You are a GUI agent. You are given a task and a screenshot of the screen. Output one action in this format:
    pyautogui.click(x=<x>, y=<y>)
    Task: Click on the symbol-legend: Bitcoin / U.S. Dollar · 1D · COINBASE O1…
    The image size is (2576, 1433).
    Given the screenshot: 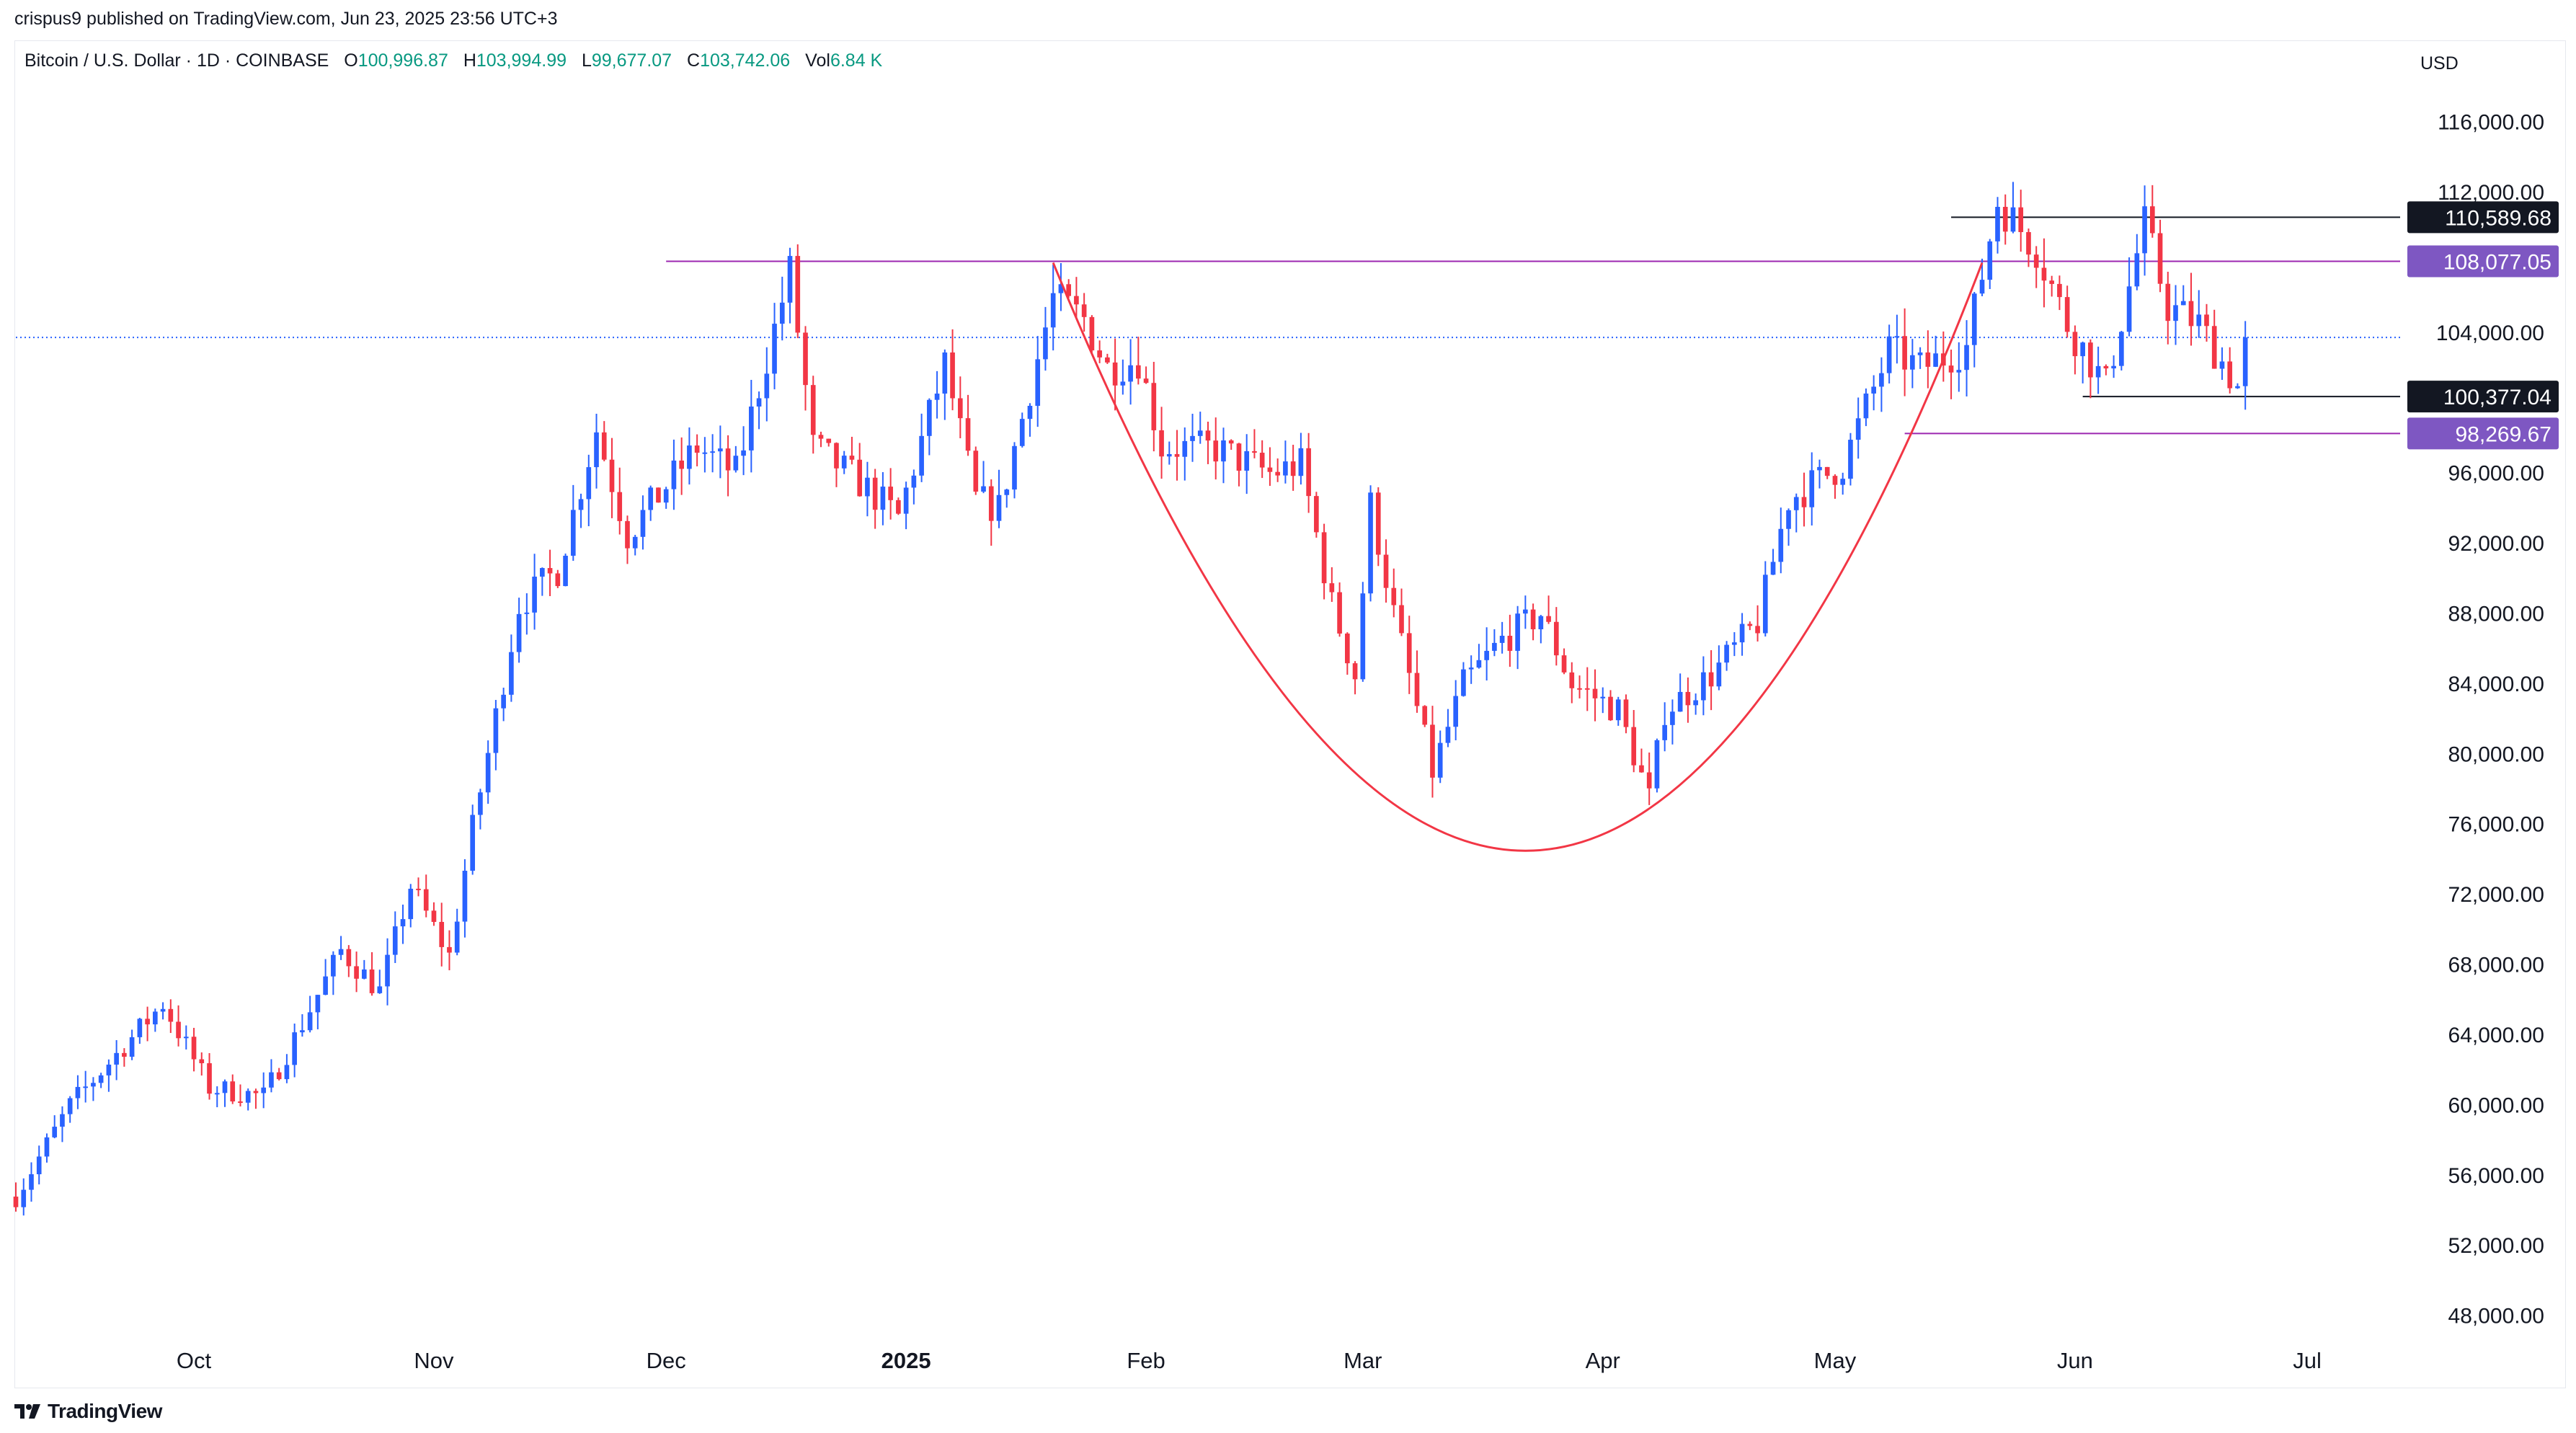 What is the action you would take?
    pyautogui.click(x=453, y=60)
    